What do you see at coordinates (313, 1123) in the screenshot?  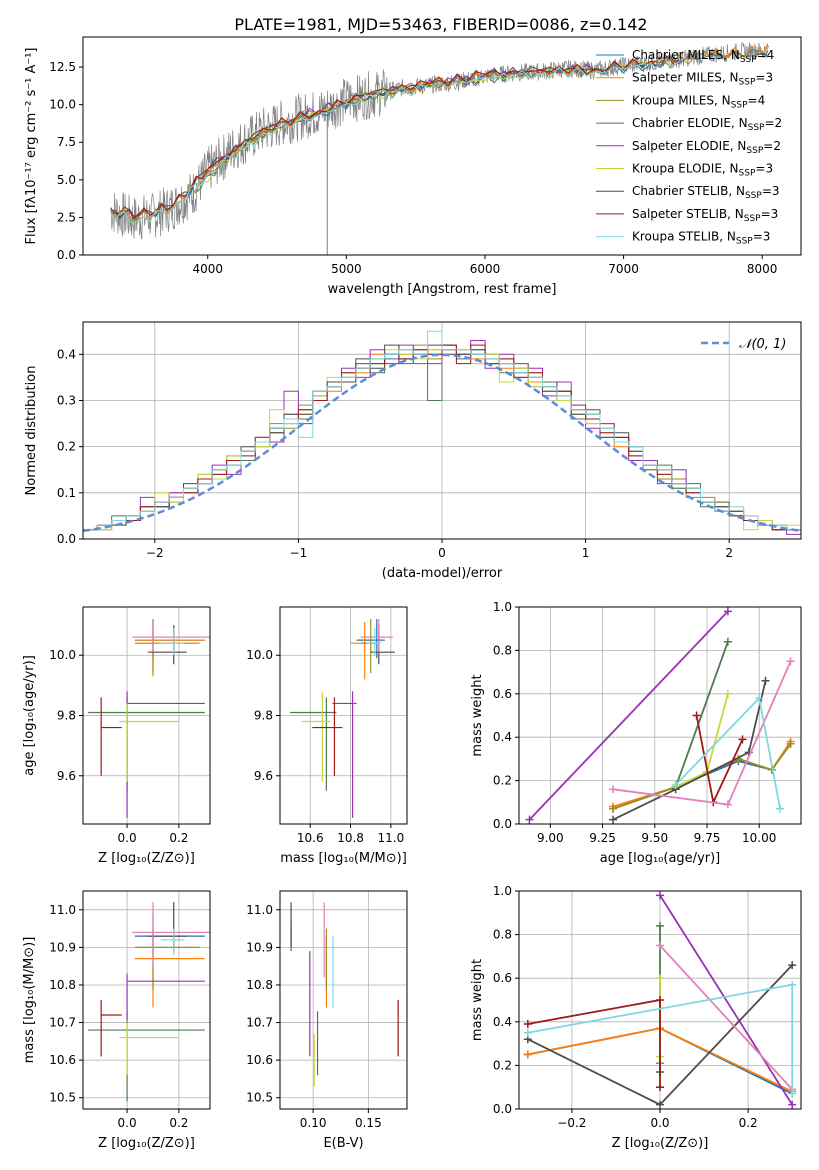 I see `x-tick-label: 0.10` at bounding box center [313, 1123].